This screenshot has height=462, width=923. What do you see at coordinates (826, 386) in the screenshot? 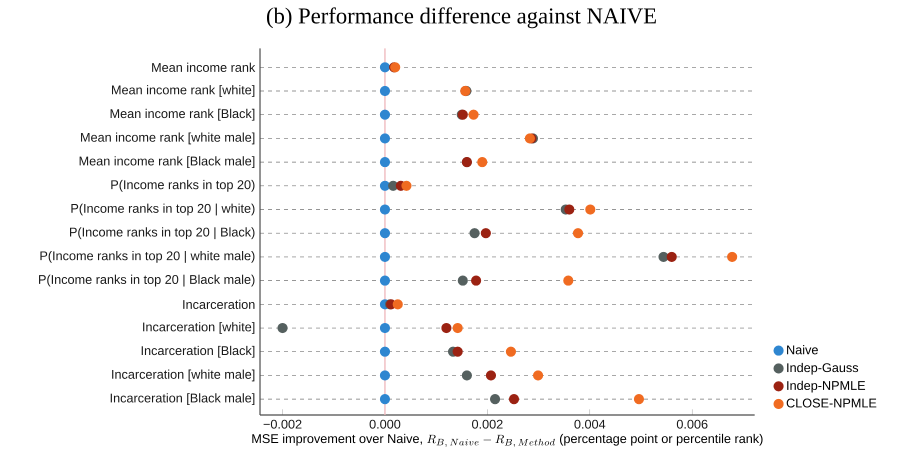
I see `legend-label: Indep-NPMLE` at bounding box center [826, 386].